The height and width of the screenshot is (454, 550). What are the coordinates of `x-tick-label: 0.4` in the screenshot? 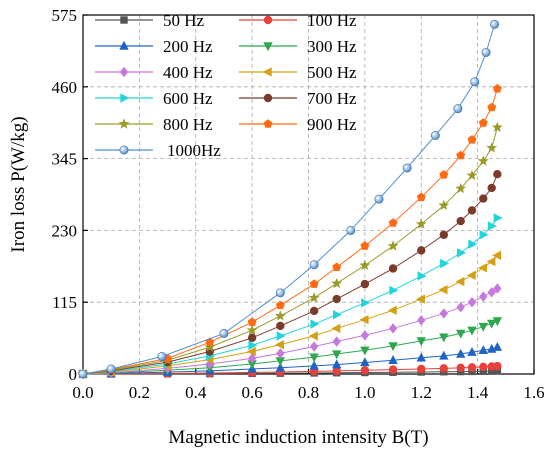 It's located at (196, 392).